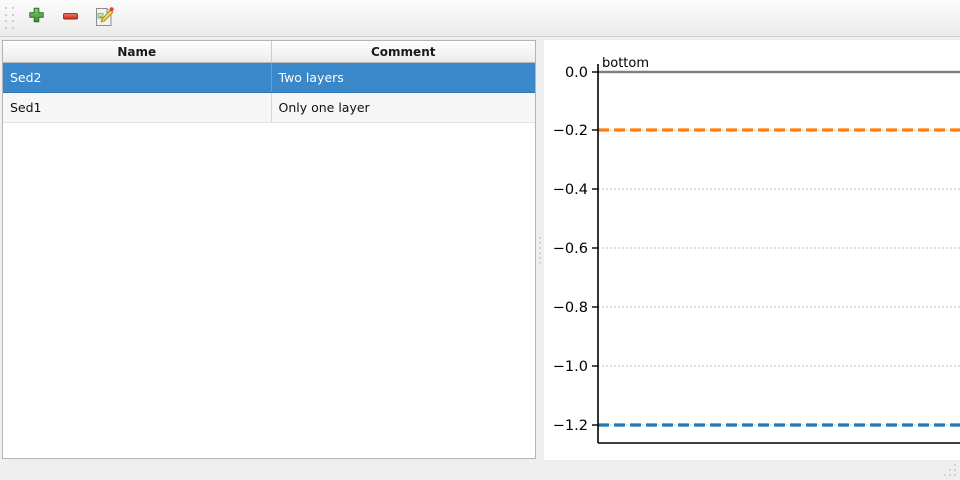 The image size is (960, 480). Describe the element at coordinates (625, 63) in the screenshot. I see `annotation-bottom-label: bottom` at that location.